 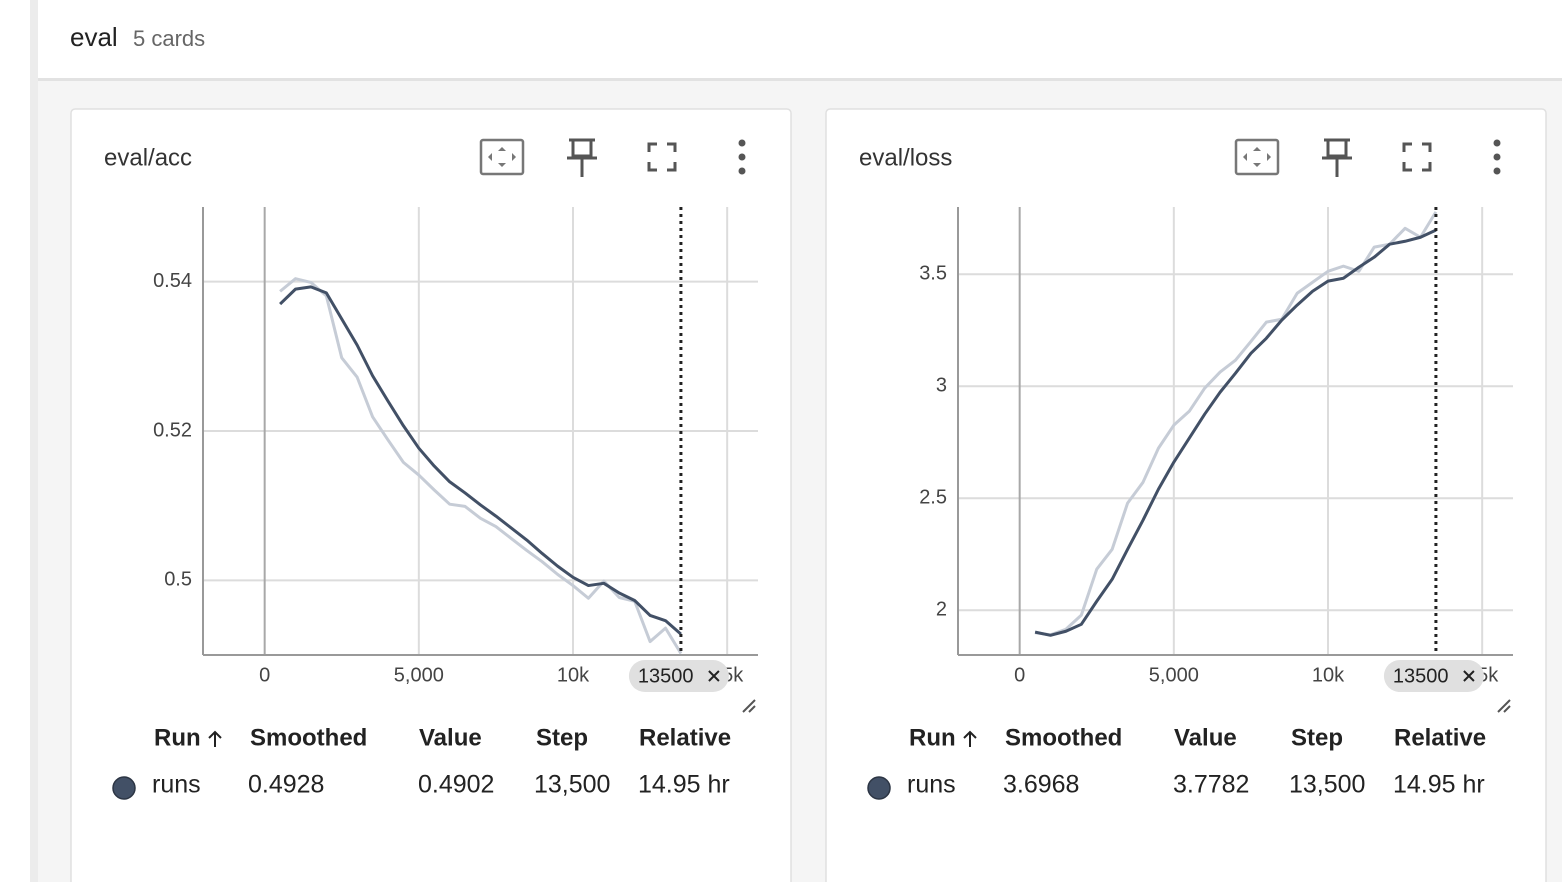 What do you see at coordinates (933, 497) in the screenshot?
I see `y-tick-label: 2.5` at bounding box center [933, 497].